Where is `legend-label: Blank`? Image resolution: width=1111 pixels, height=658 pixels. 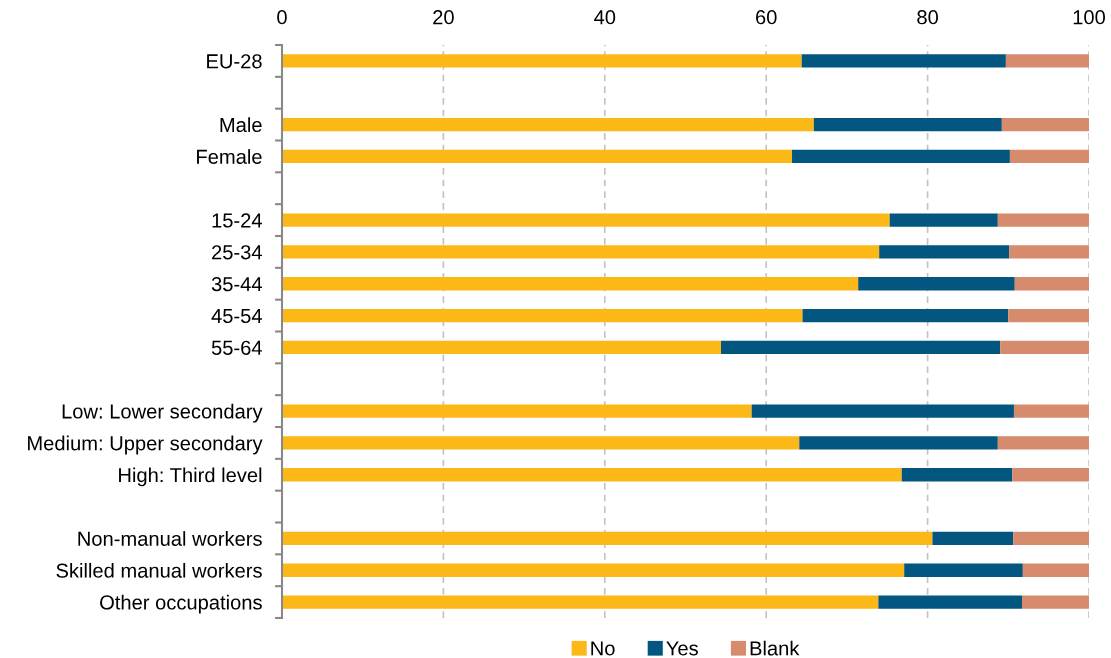
legend-label: Blank is located at coordinates (775, 648).